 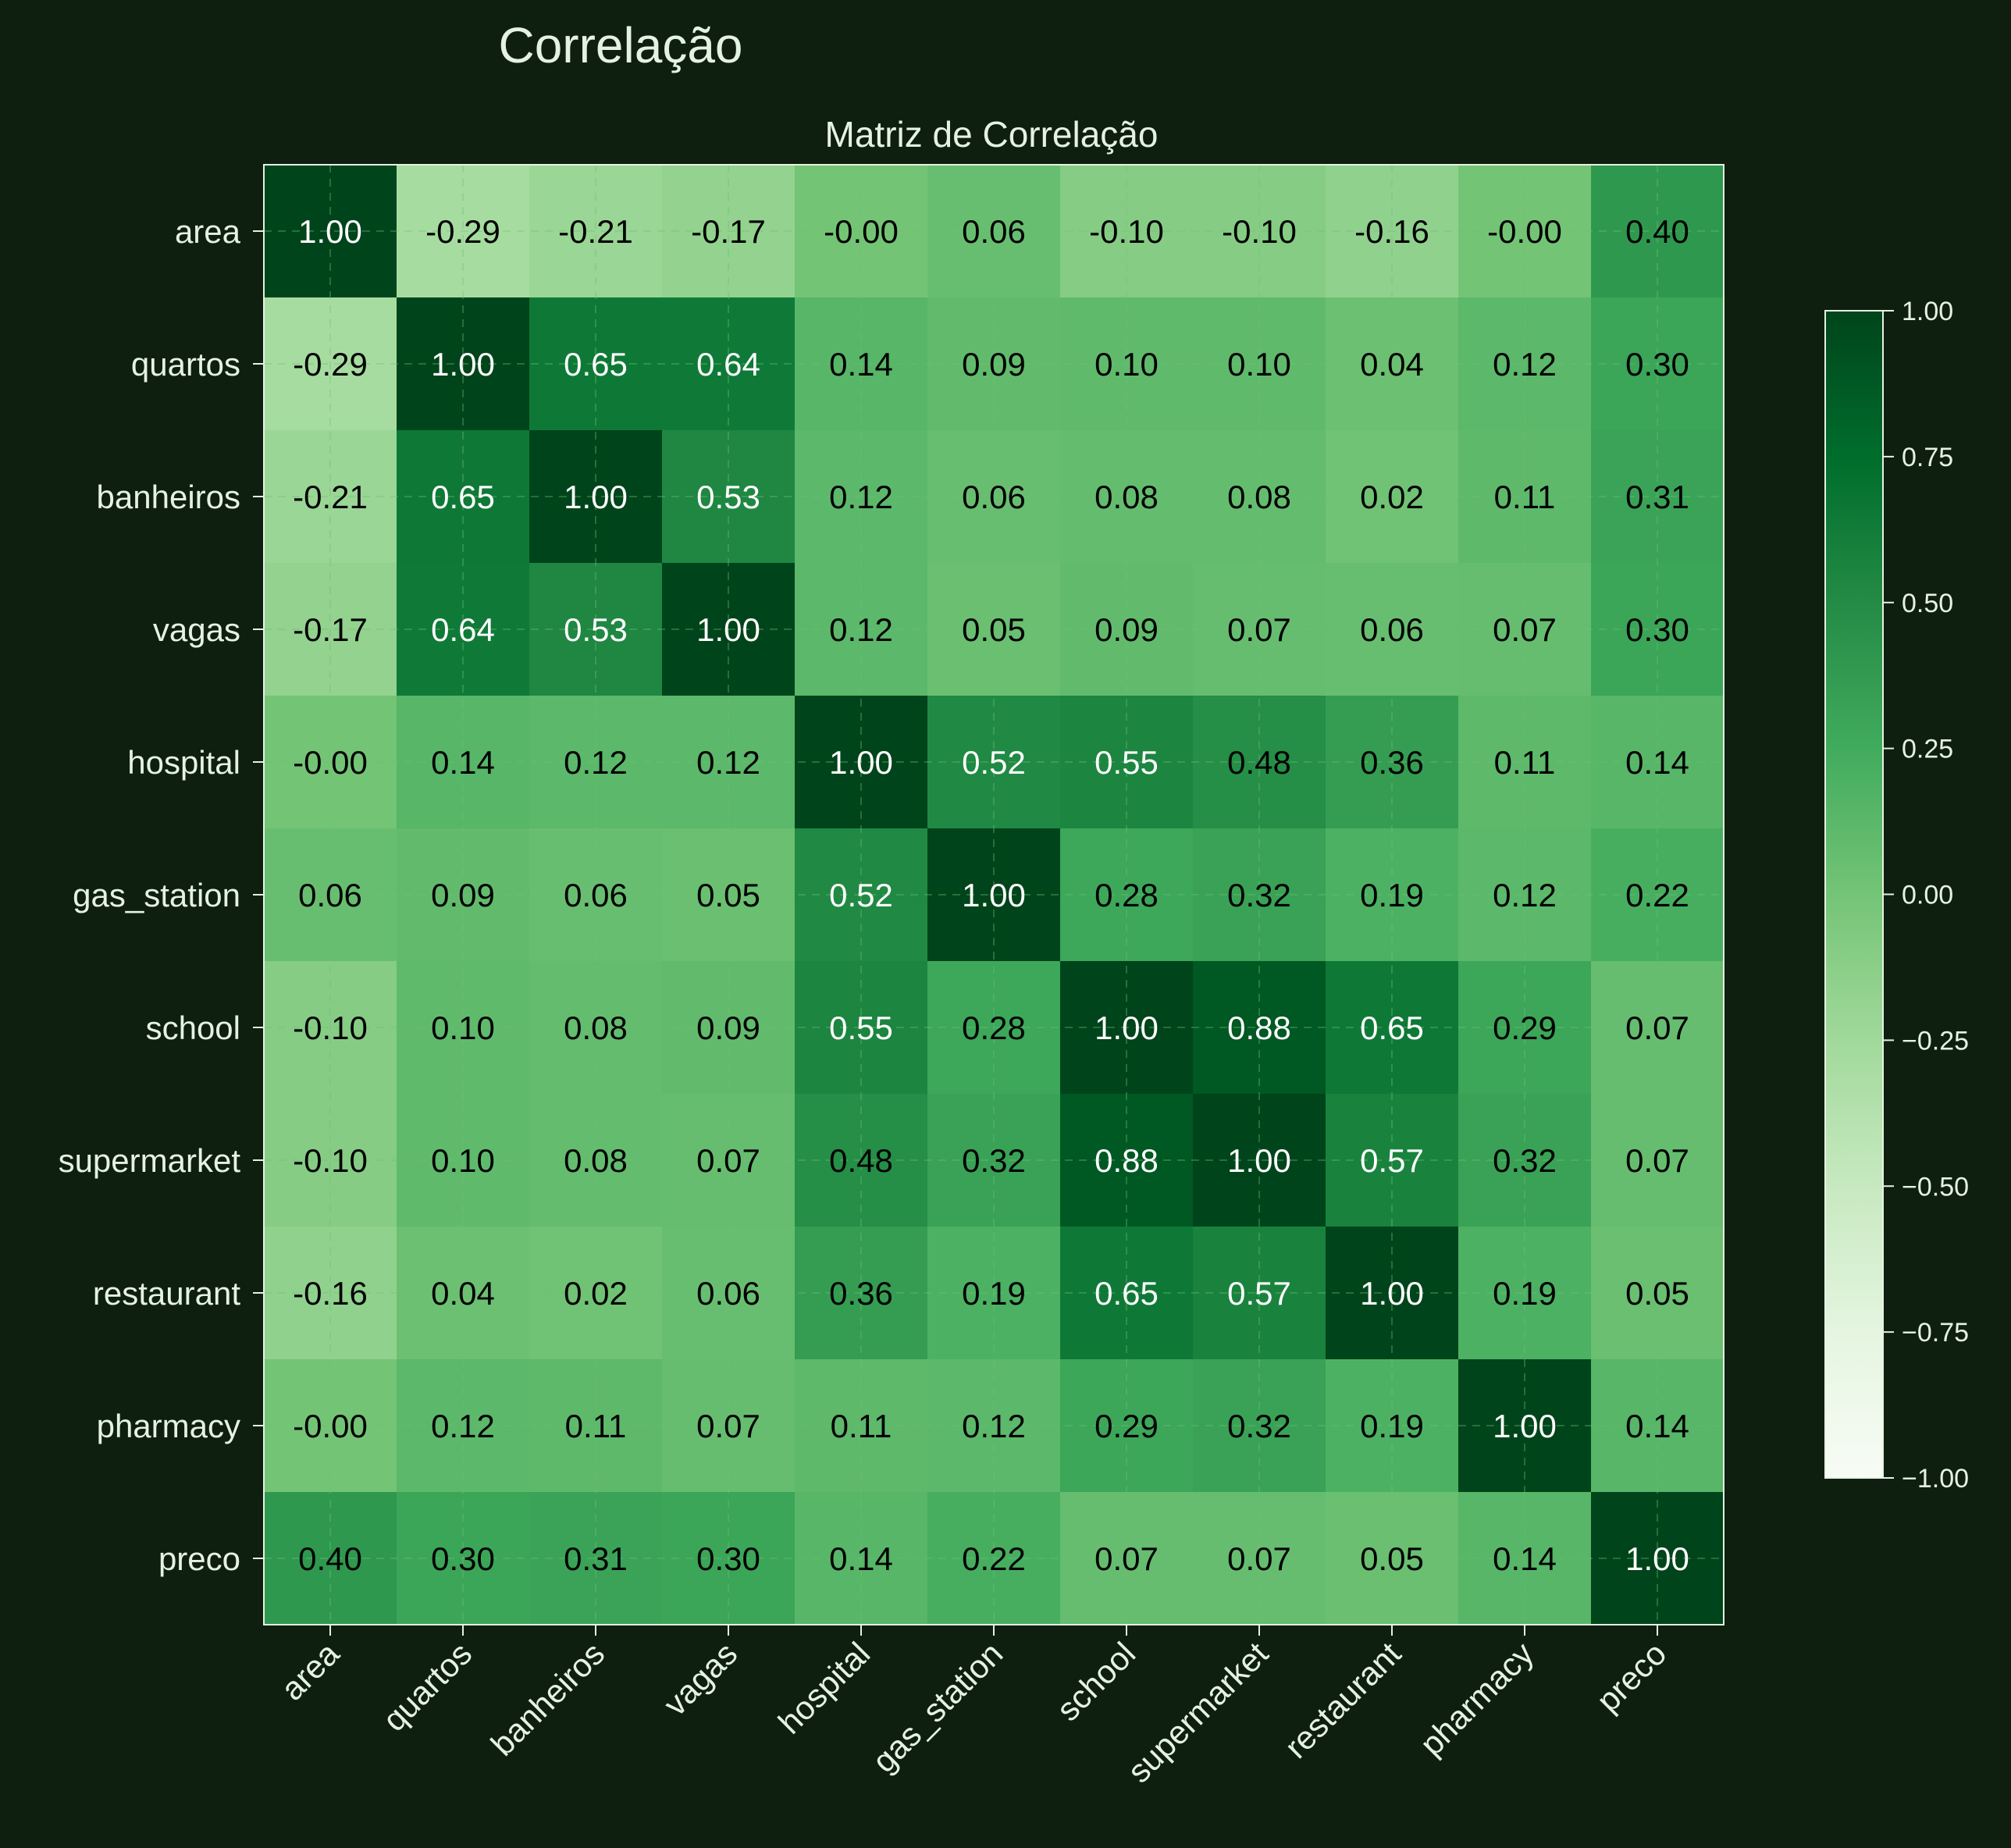 I want to click on value-label-area-banheiros: -0.21, so click(x=595, y=232).